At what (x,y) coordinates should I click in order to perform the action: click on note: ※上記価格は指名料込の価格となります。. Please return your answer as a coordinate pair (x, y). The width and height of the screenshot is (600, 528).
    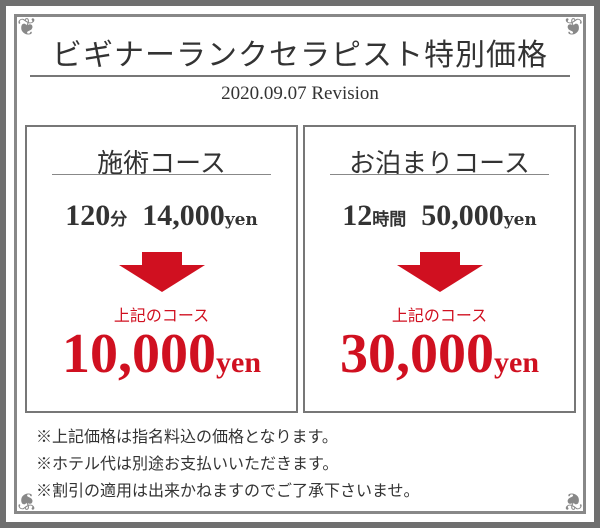
    Looking at the image, I should click on (187, 436).